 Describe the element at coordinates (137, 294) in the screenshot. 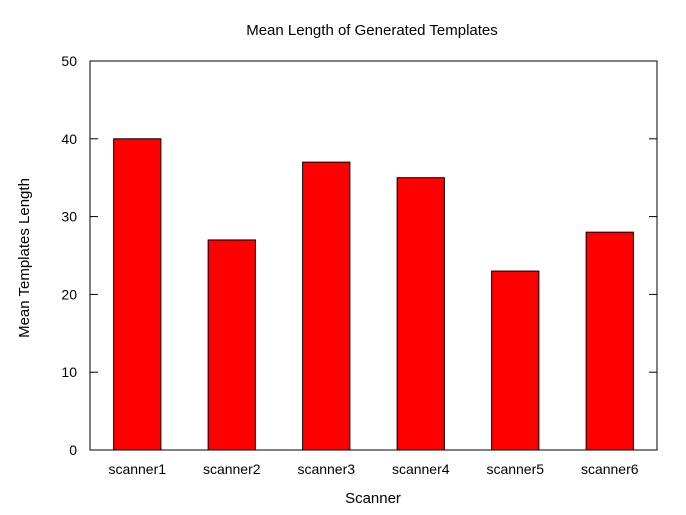

I see `bar-scanner1` at that location.